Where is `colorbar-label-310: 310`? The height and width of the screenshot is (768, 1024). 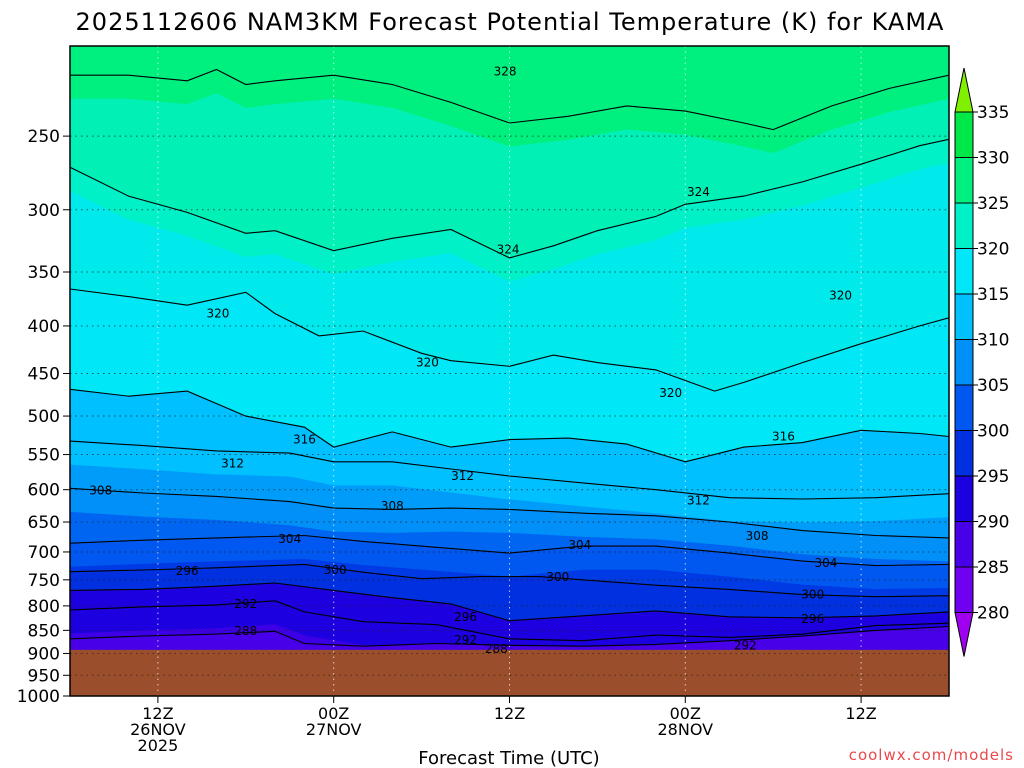 colorbar-label-310: 310 is located at coordinates (993, 341).